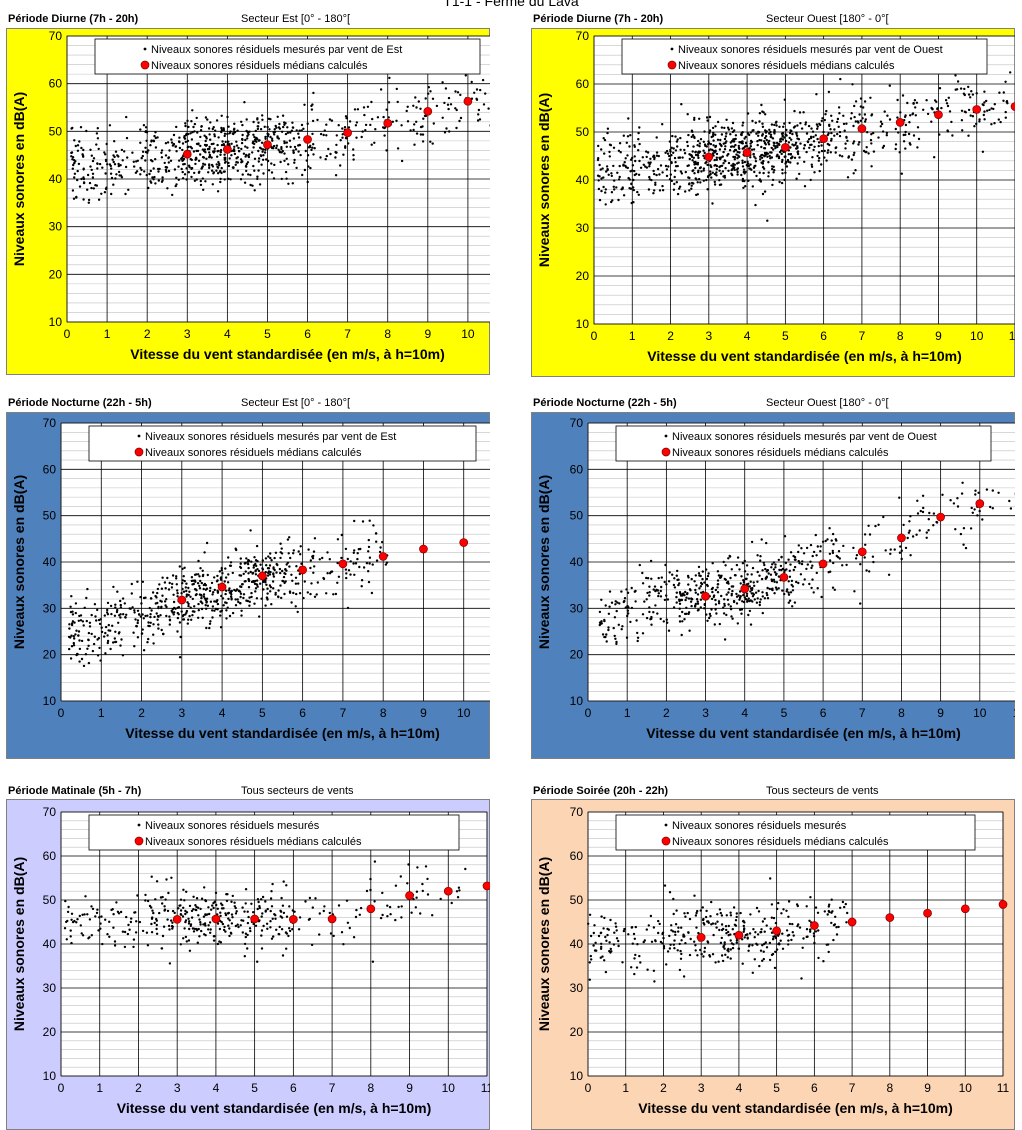  What do you see at coordinates (627, 713) in the screenshot?
I see `x-tick-label: 1` at bounding box center [627, 713].